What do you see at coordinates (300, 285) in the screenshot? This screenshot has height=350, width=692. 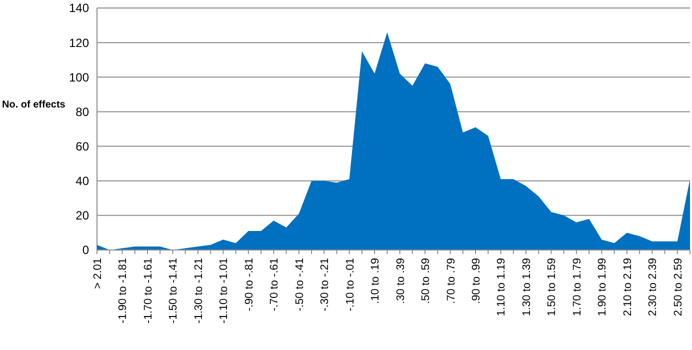 I see `x-tick-label: -.50 to -.41` at bounding box center [300, 285].